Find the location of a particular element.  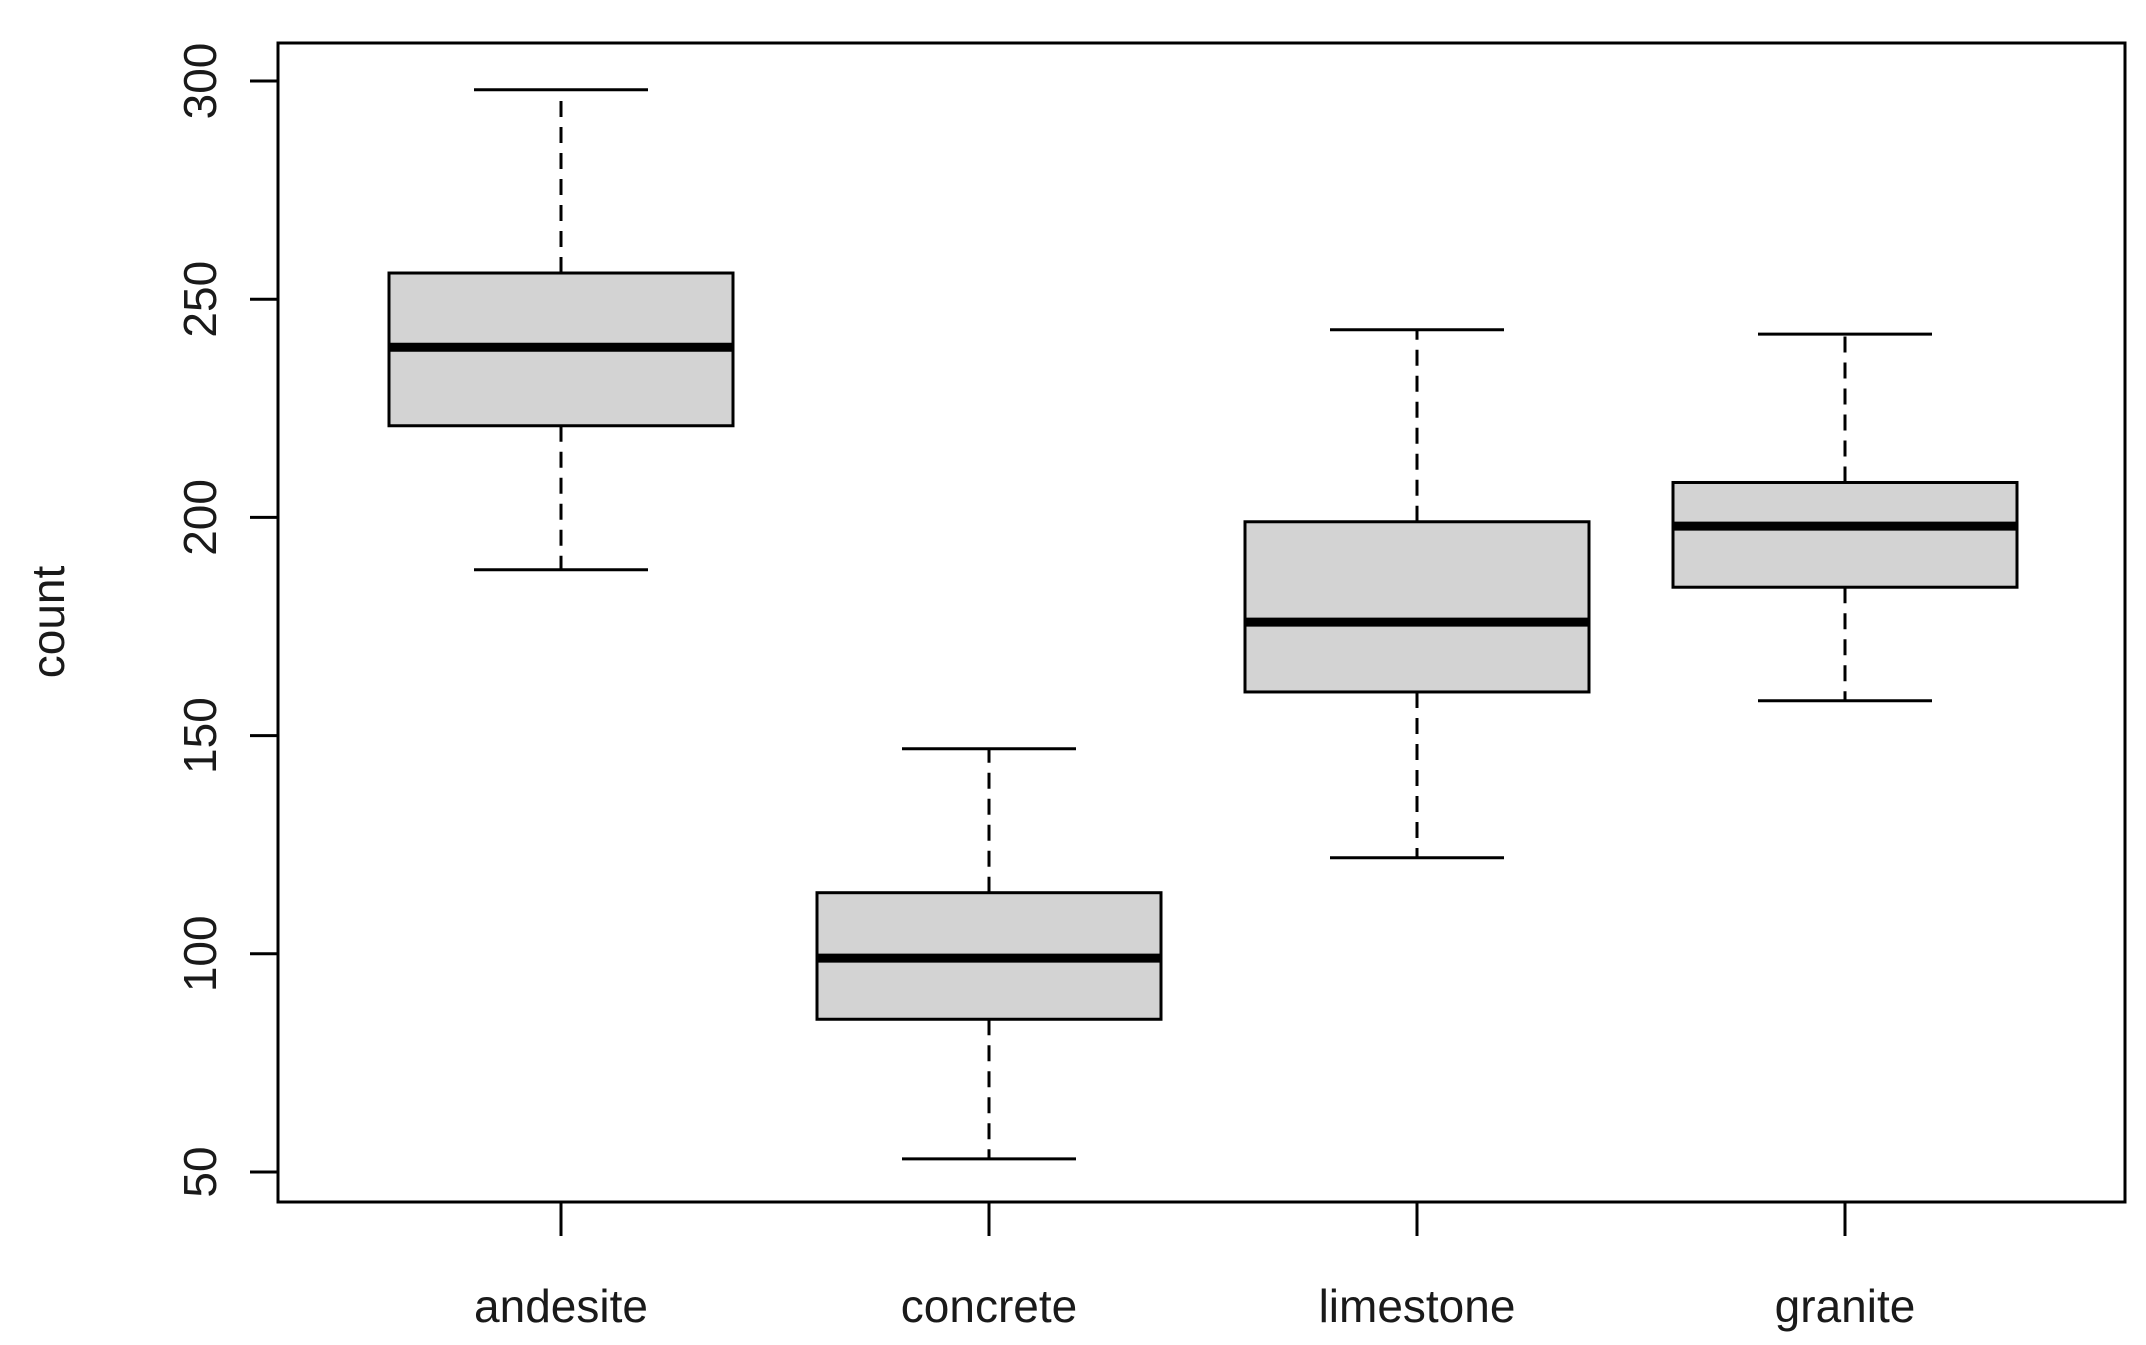

y-tick-label: 150 is located at coordinates (200, 735).